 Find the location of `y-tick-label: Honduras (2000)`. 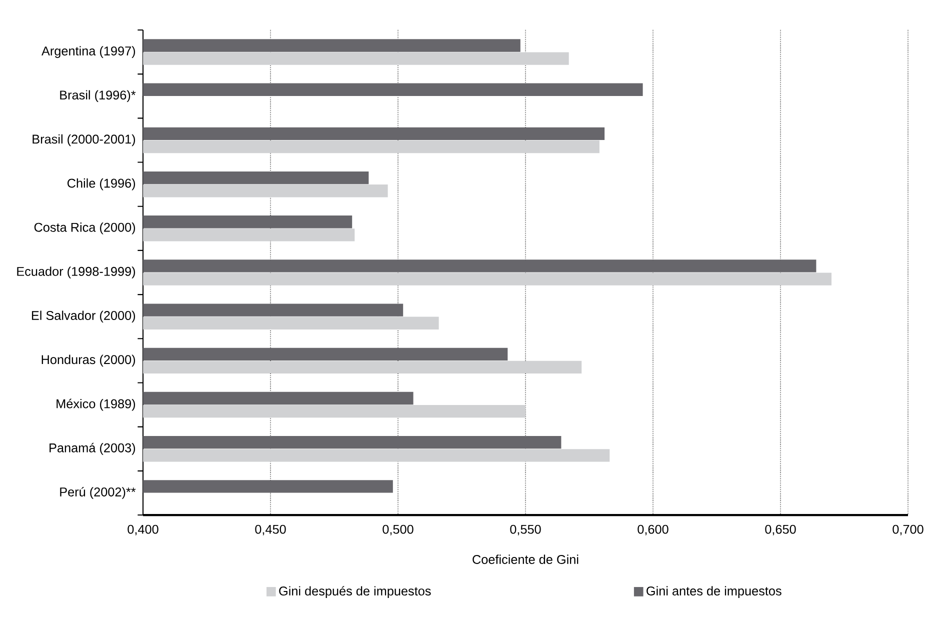

y-tick-label: Honduras (2000) is located at coordinates (89, 360).